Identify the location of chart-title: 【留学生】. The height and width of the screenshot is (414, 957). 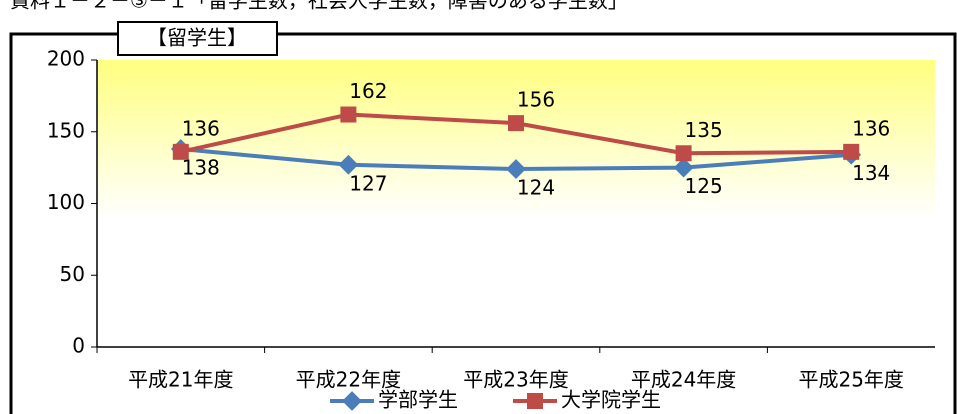
(197, 38).